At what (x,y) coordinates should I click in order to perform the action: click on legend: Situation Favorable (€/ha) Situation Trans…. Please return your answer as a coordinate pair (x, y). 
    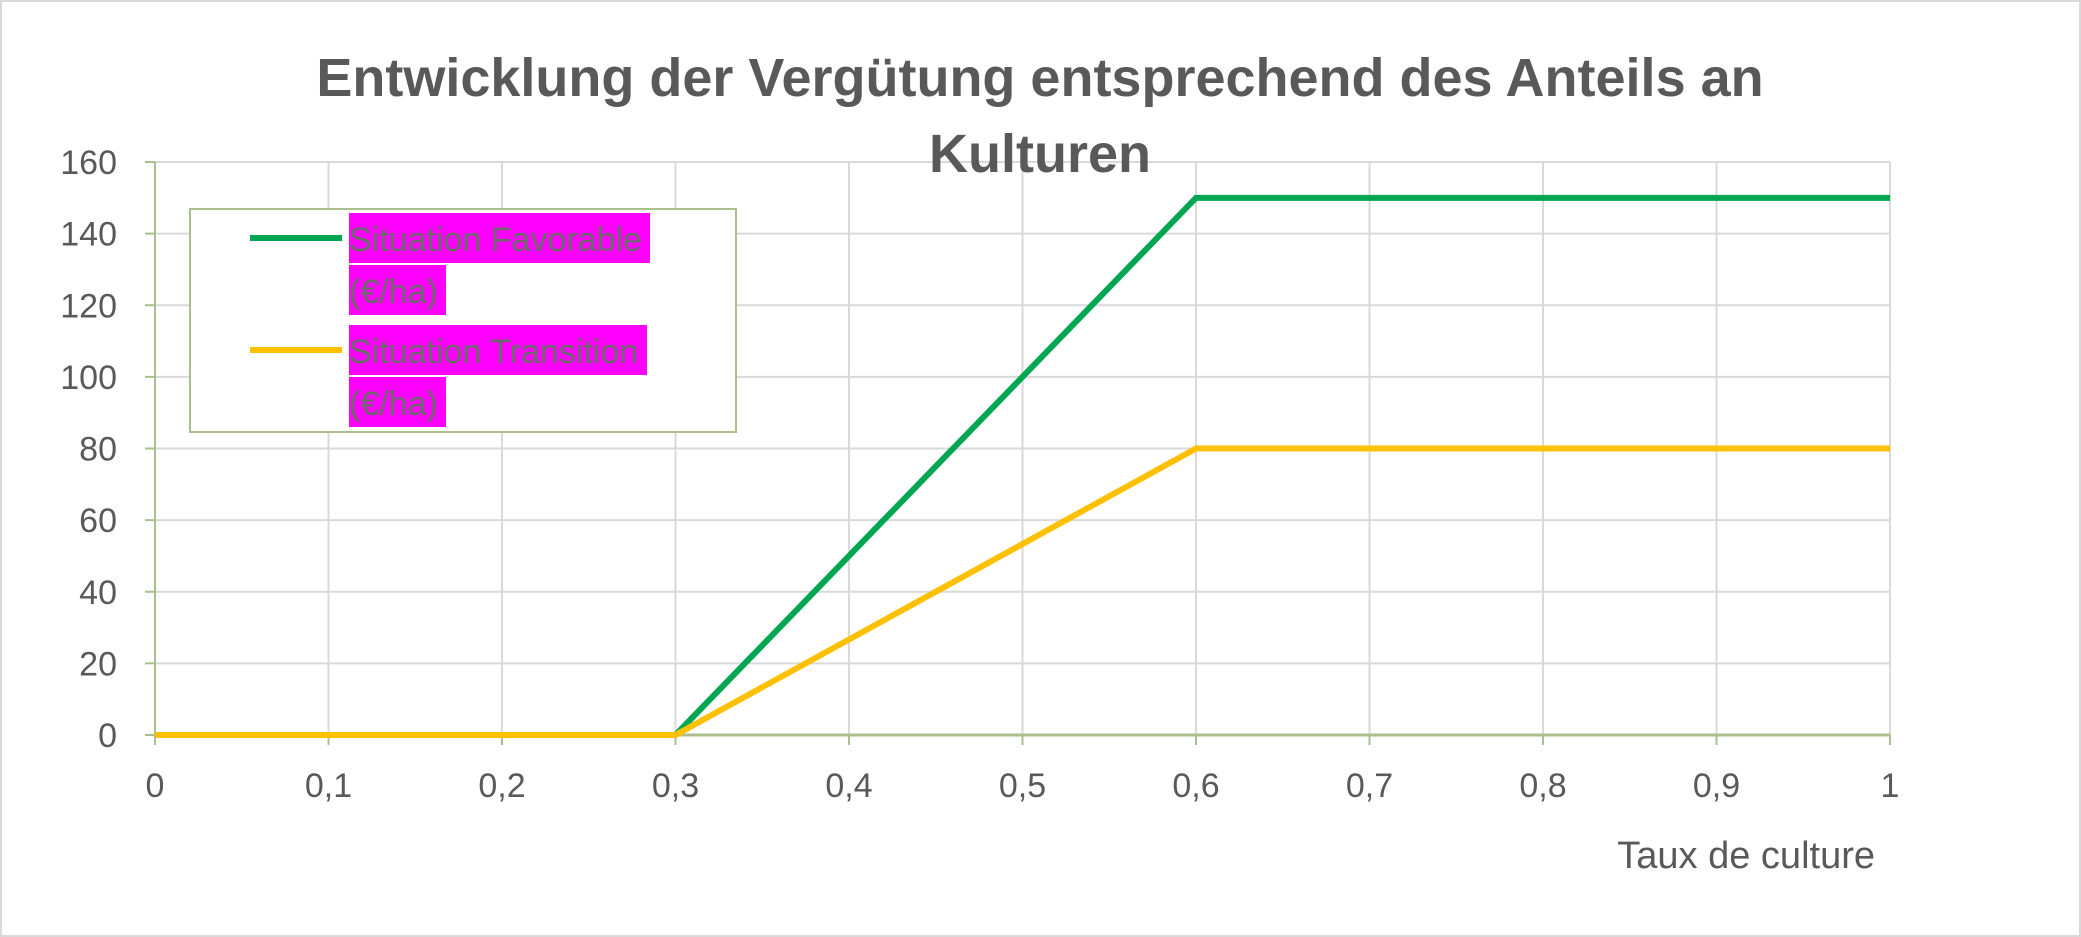
    Looking at the image, I should click on (463, 320).